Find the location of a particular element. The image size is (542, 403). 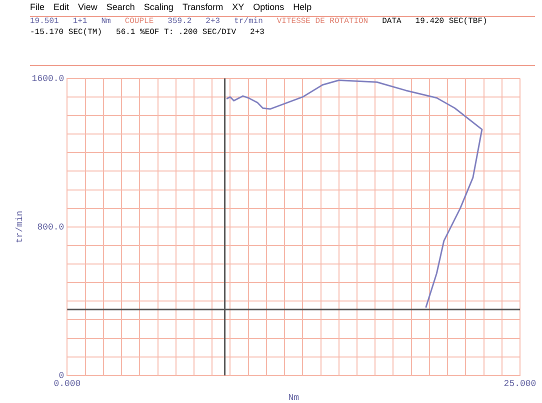

text: 56.1 %EOF T: .200 SEC/DIV is located at coordinates (176, 32).